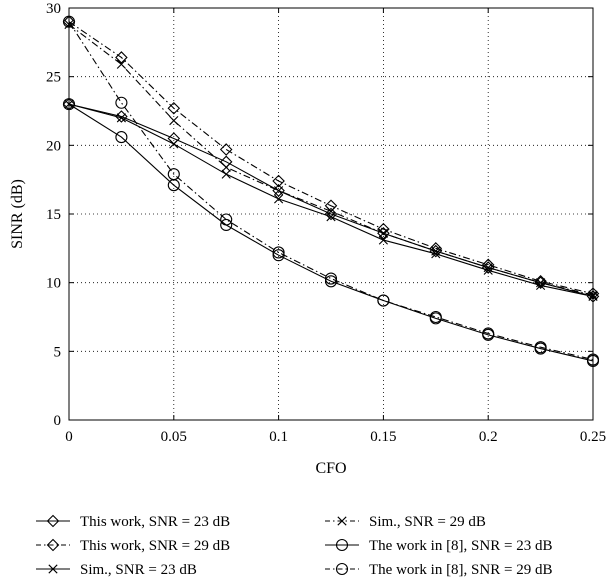 Image resolution: width=611 pixels, height=583 pixels. I want to click on legend-entry: The work in [8], SNR = 23 dB, so click(438, 546).